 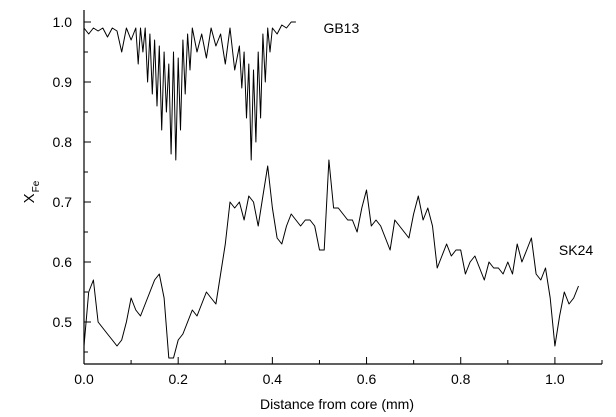 I want to click on x-tick-label: 0.4, so click(x=273, y=379).